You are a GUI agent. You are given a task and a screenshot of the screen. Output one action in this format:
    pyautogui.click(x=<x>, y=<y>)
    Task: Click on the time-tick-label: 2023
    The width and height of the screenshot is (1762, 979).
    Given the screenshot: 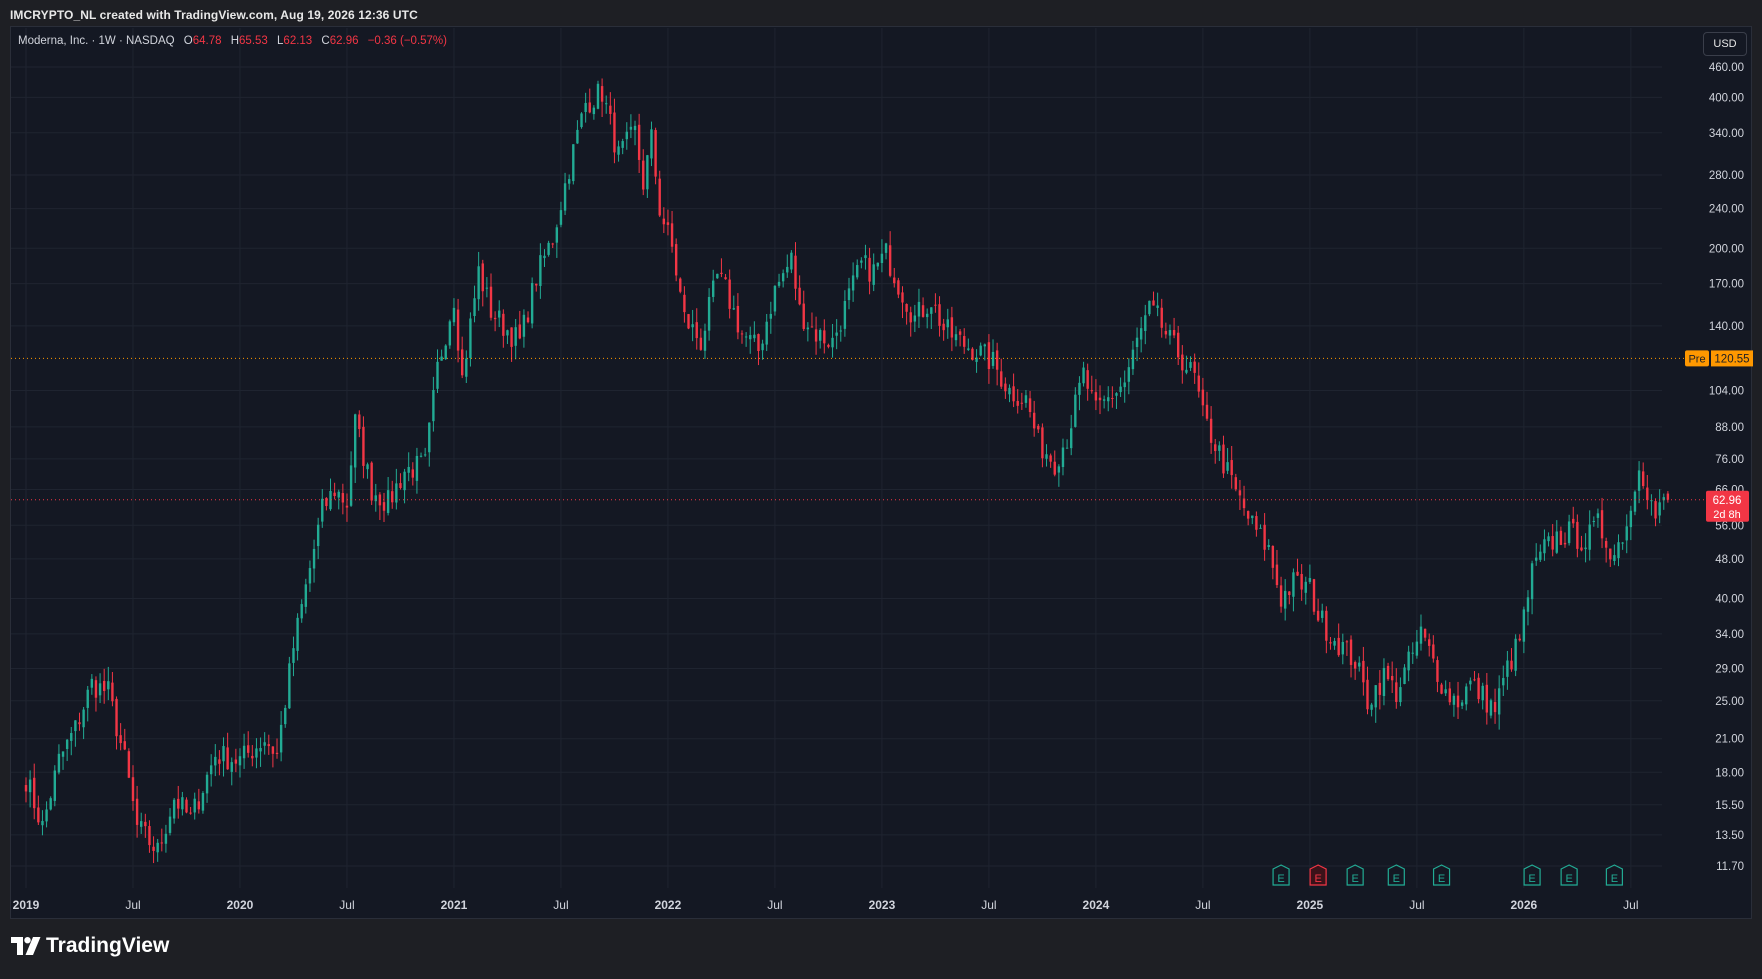 What is the action you would take?
    pyautogui.click(x=882, y=905)
    